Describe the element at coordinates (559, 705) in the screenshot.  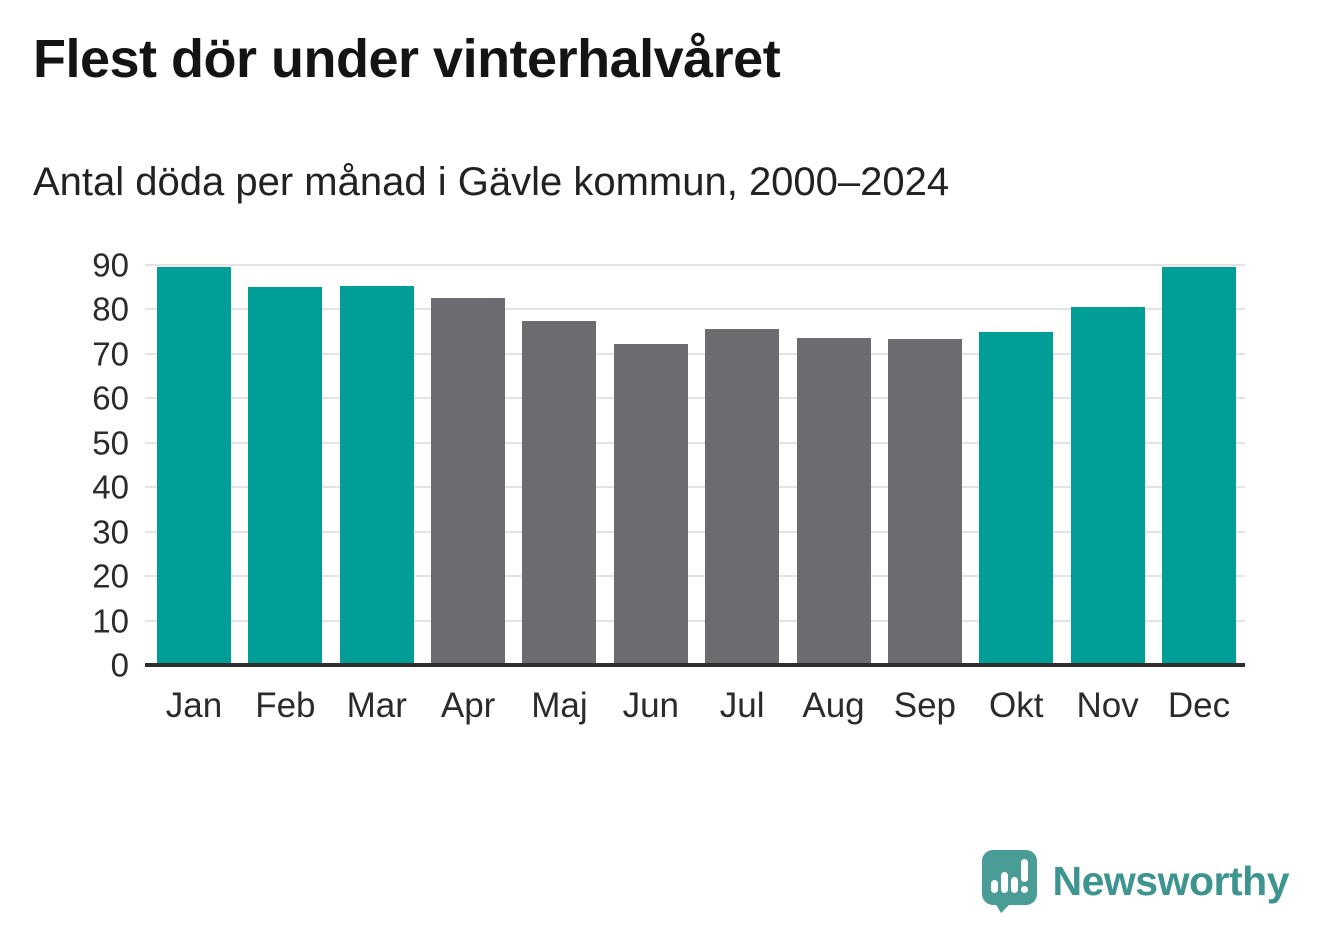
I see `x-axis-label-maj: Maj` at that location.